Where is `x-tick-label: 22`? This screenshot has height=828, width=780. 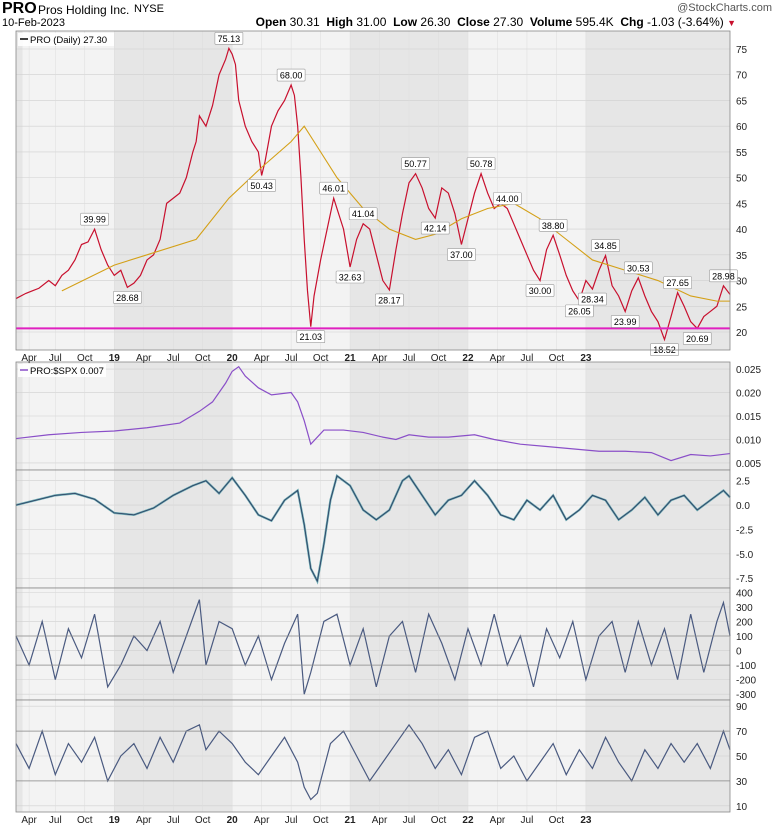 x-tick-label: 22 is located at coordinates (468, 358).